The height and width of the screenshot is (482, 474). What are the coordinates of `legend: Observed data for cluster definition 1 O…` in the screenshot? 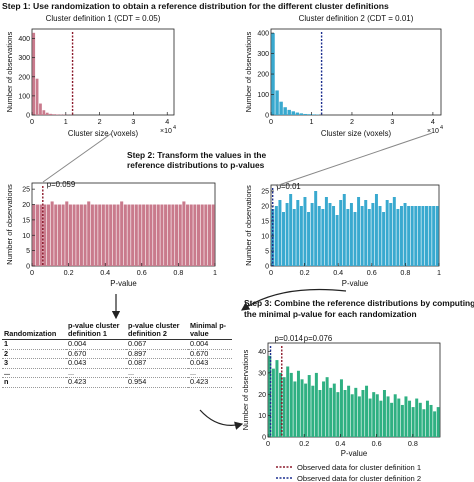 It's located at (348, 472).